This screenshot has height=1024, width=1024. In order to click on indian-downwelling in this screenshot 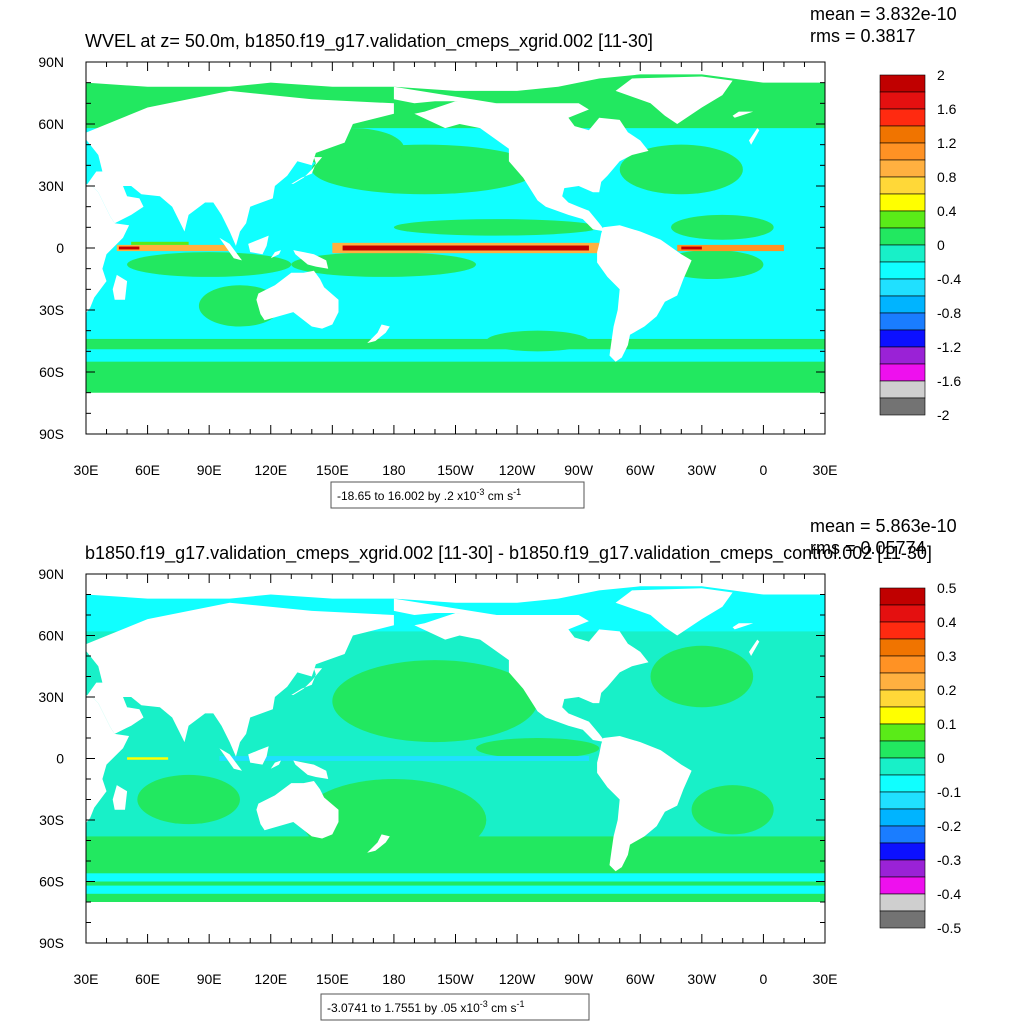, I will do `click(160, 243)`.